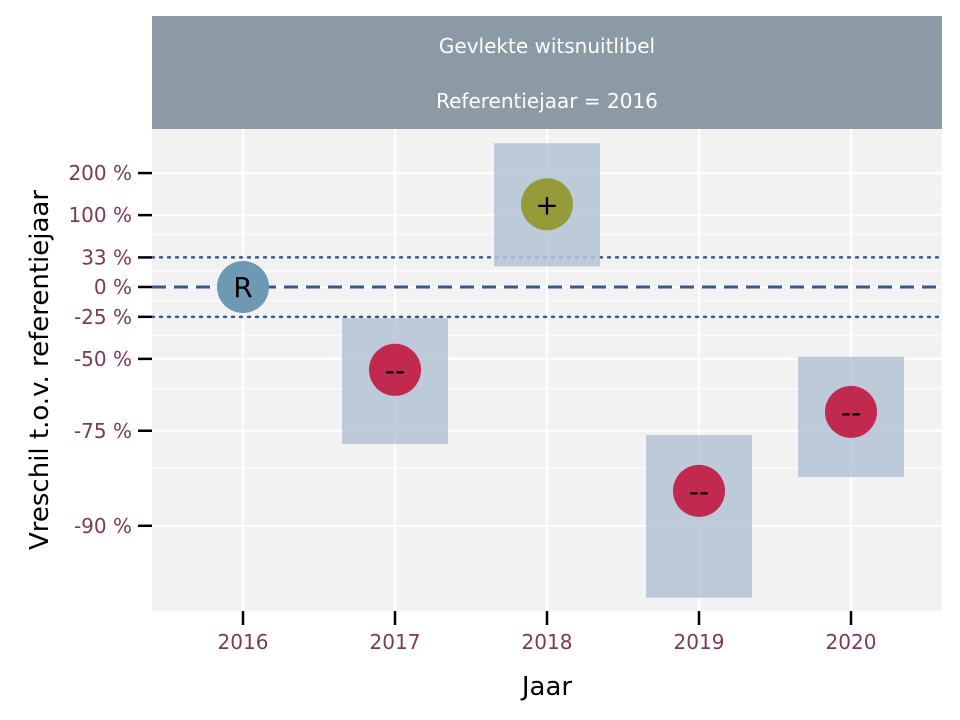  Describe the element at coordinates (547, 46) in the screenshot. I see `chart-title: Gevlekte witsnuitlibel` at that location.